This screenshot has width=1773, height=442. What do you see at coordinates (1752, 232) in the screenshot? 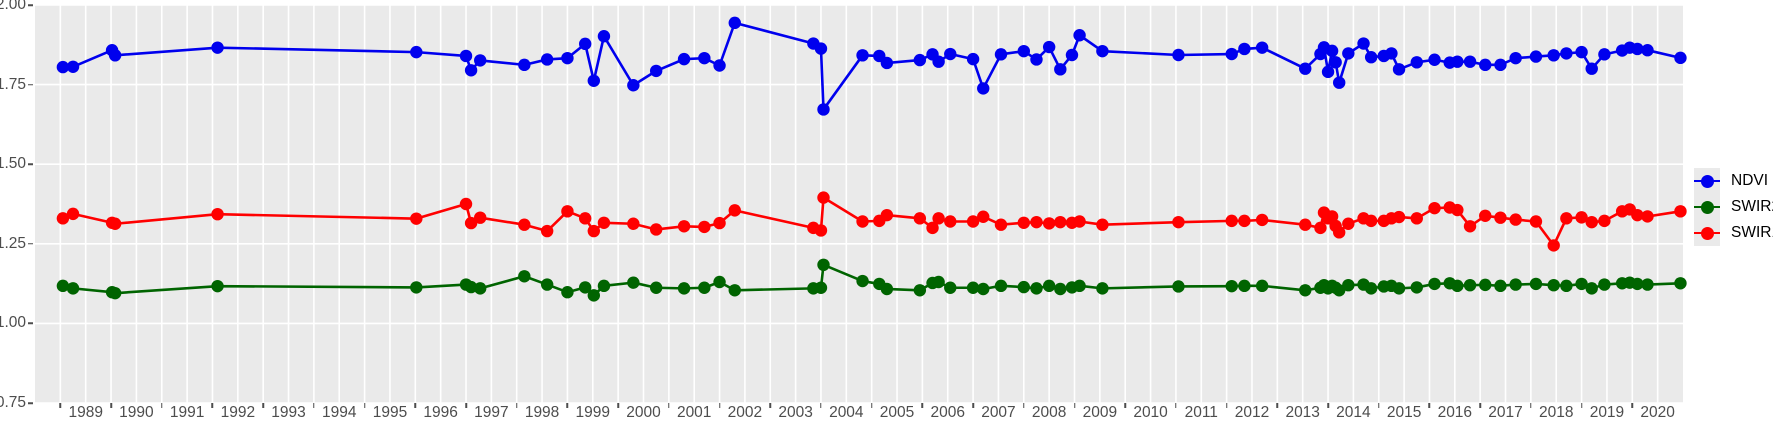
I see `legend-label: SWIR1` at bounding box center [1752, 232].